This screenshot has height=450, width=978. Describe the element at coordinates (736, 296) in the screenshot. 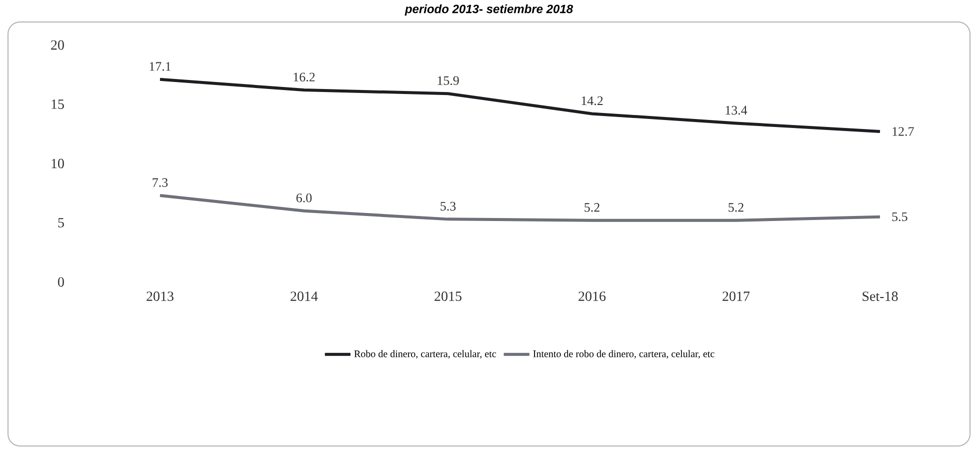

I see `x-tick-label: 2017` at that location.